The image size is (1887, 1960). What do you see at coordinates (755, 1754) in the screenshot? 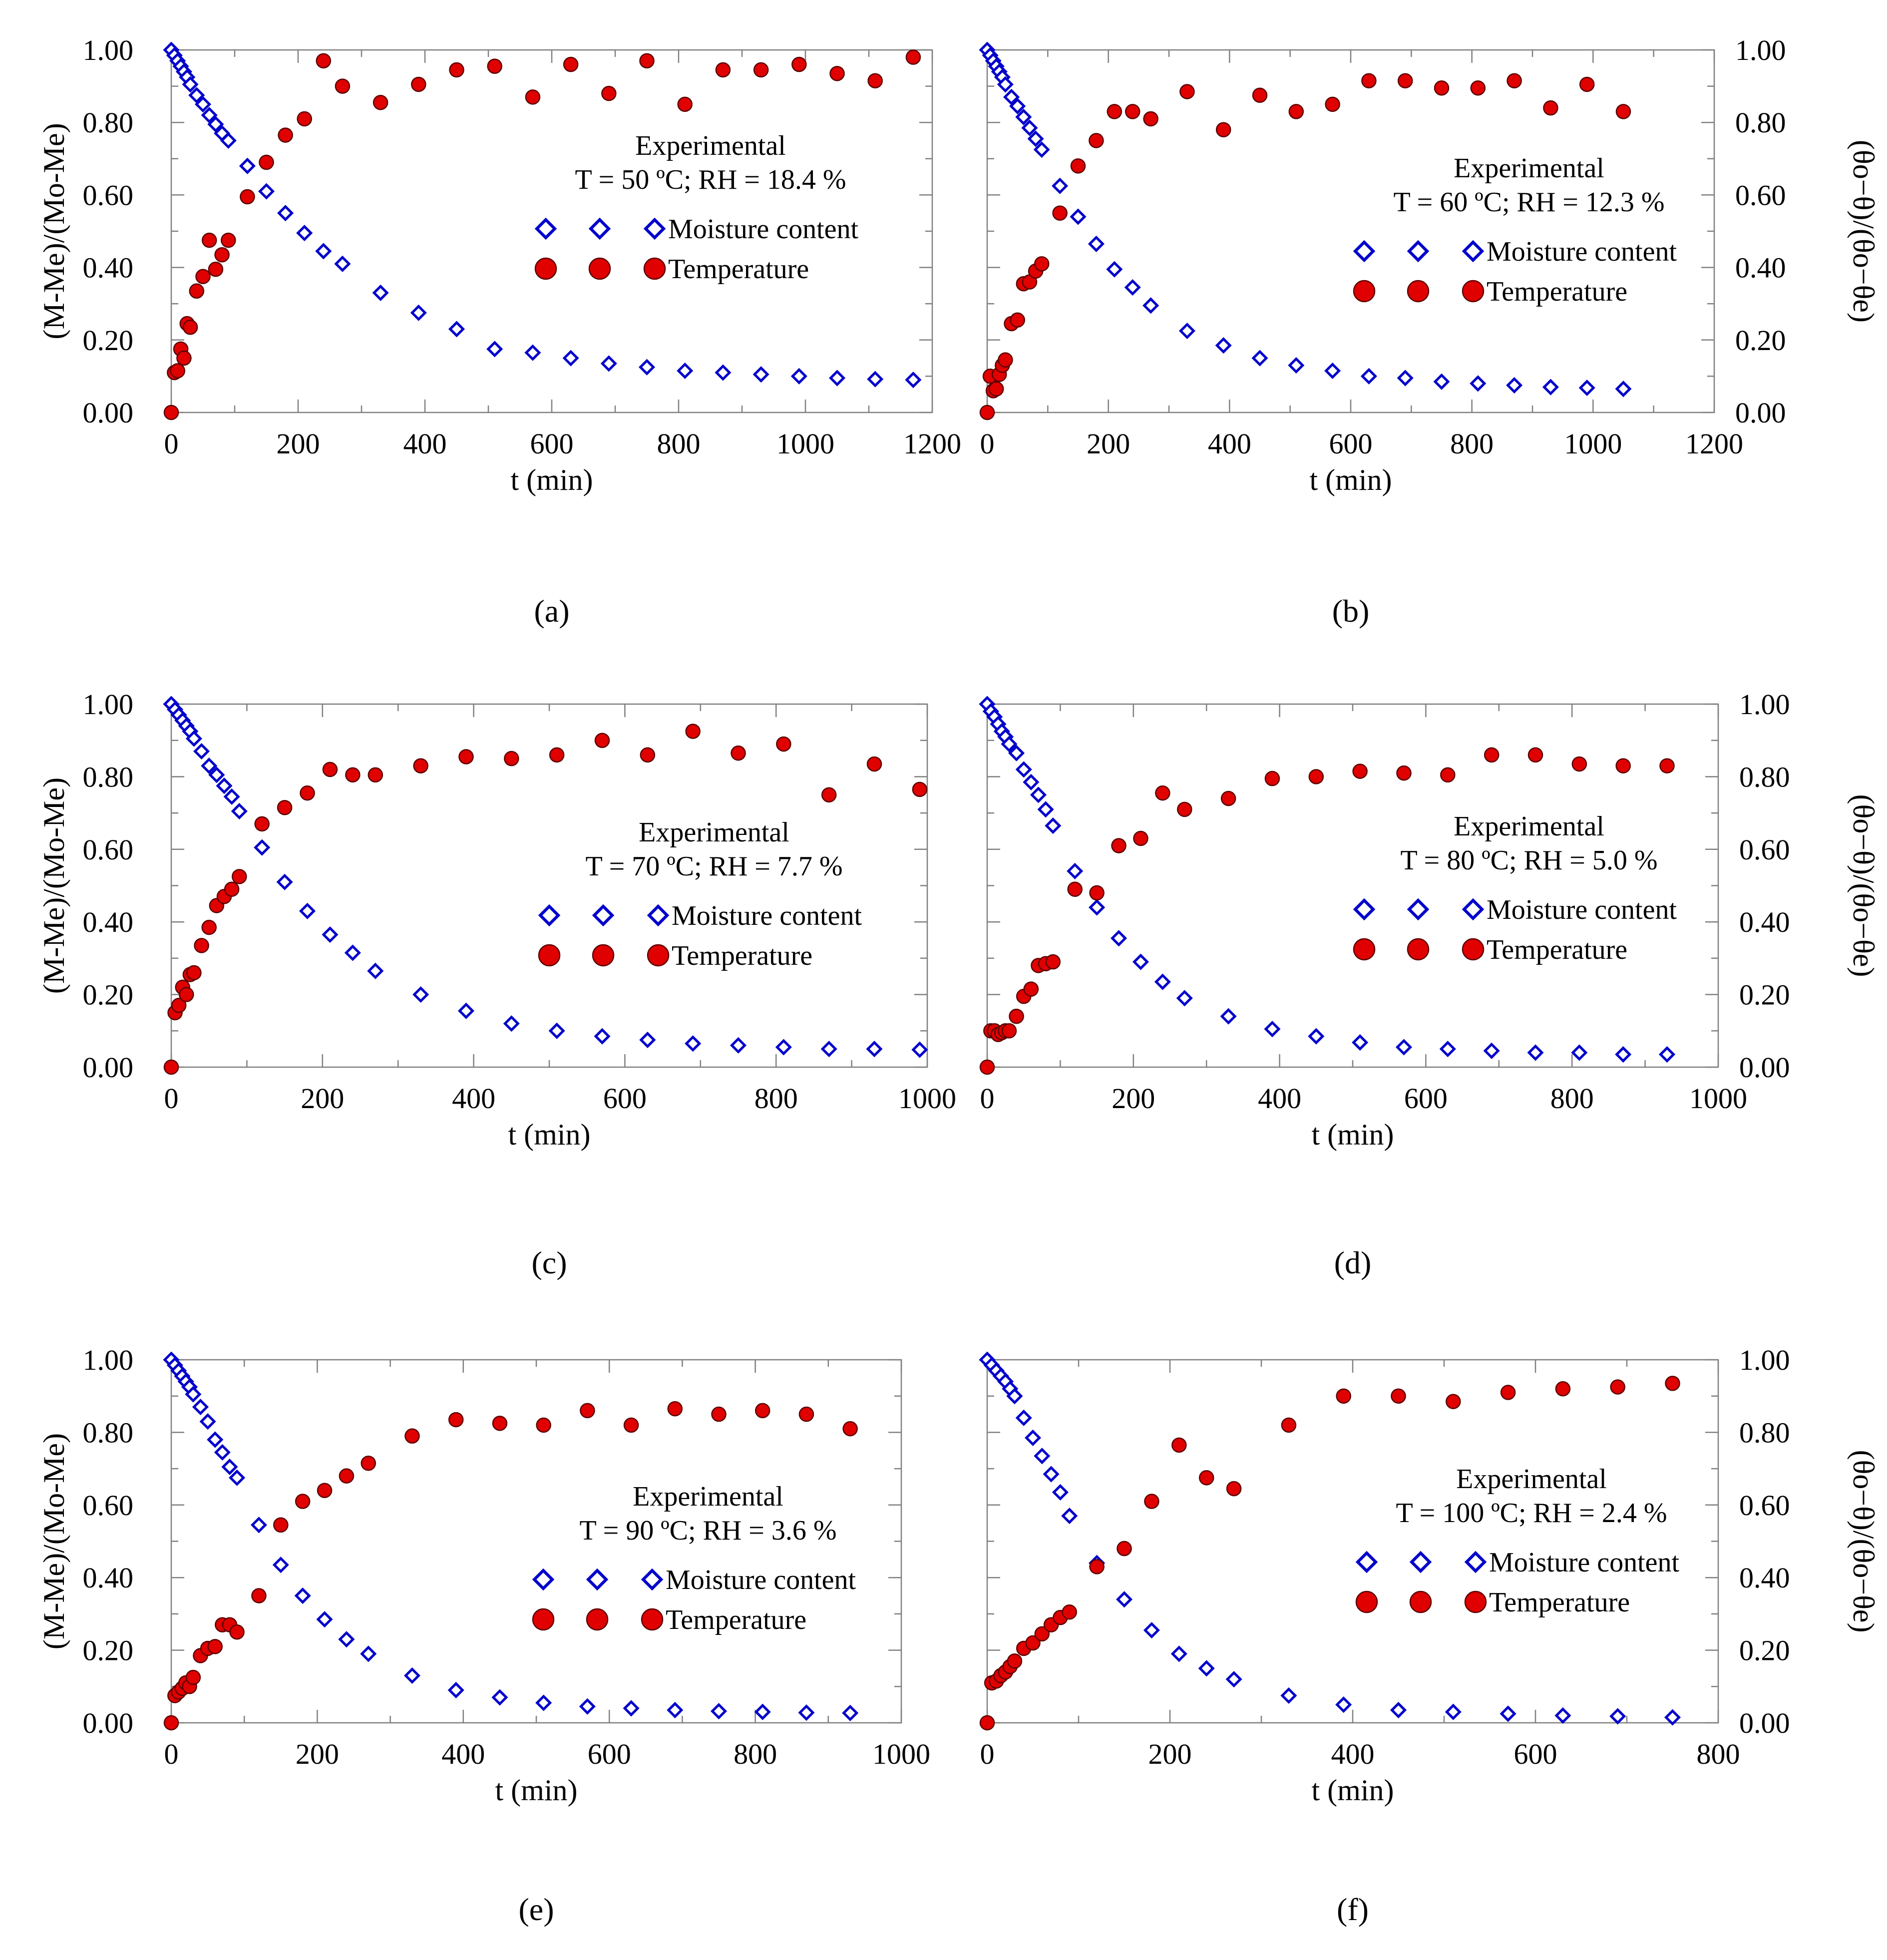
I see `x-tick-label: 800` at bounding box center [755, 1754].